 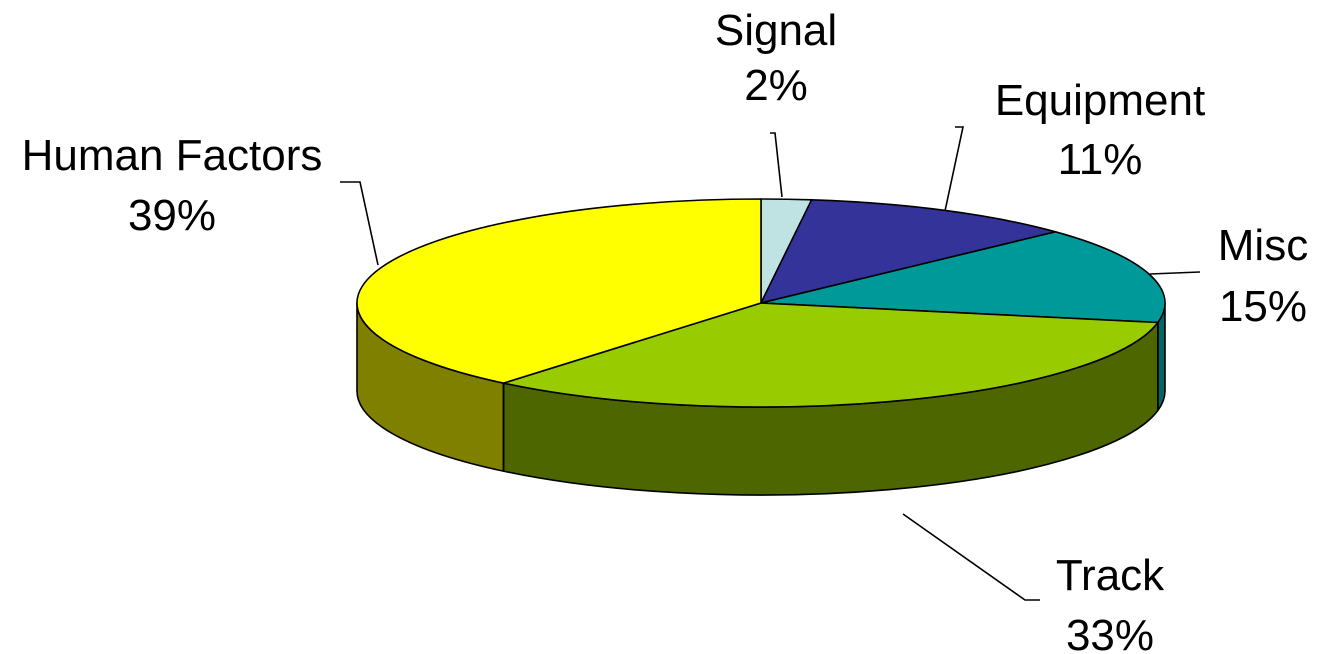 I want to click on slice-human-factors, so click(x=559, y=291).